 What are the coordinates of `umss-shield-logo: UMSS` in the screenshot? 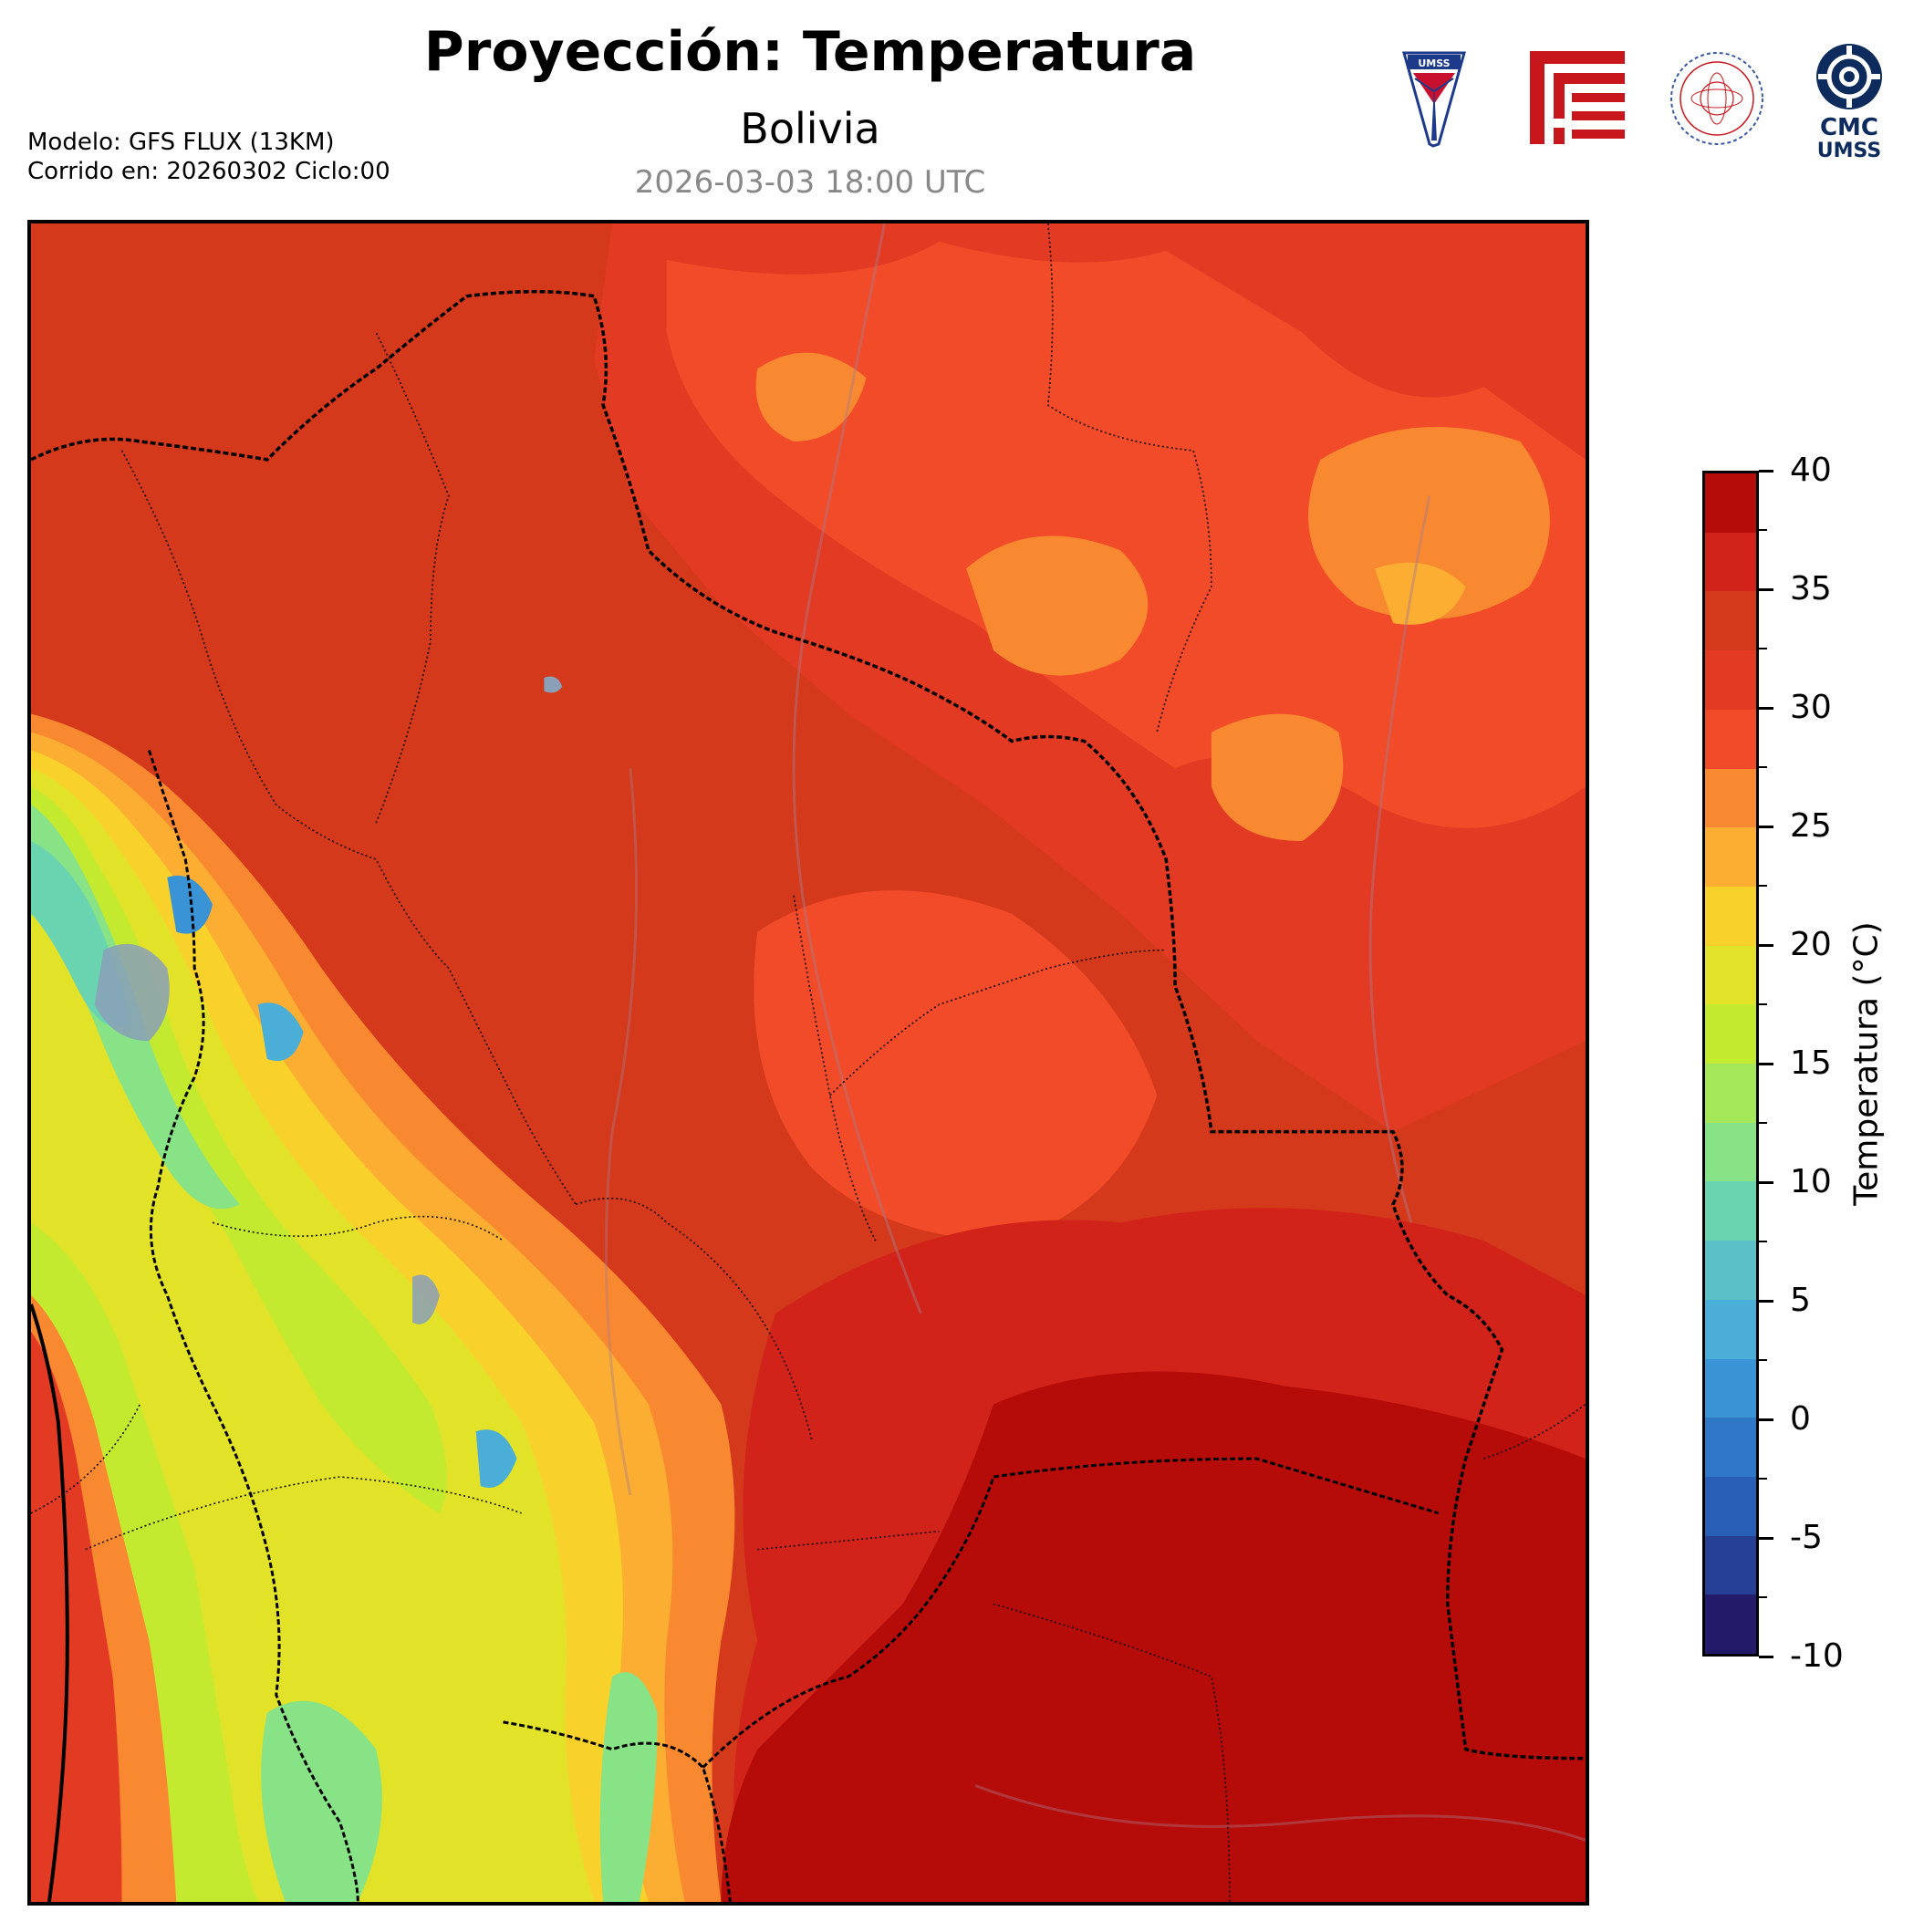 It's located at (1434, 99).